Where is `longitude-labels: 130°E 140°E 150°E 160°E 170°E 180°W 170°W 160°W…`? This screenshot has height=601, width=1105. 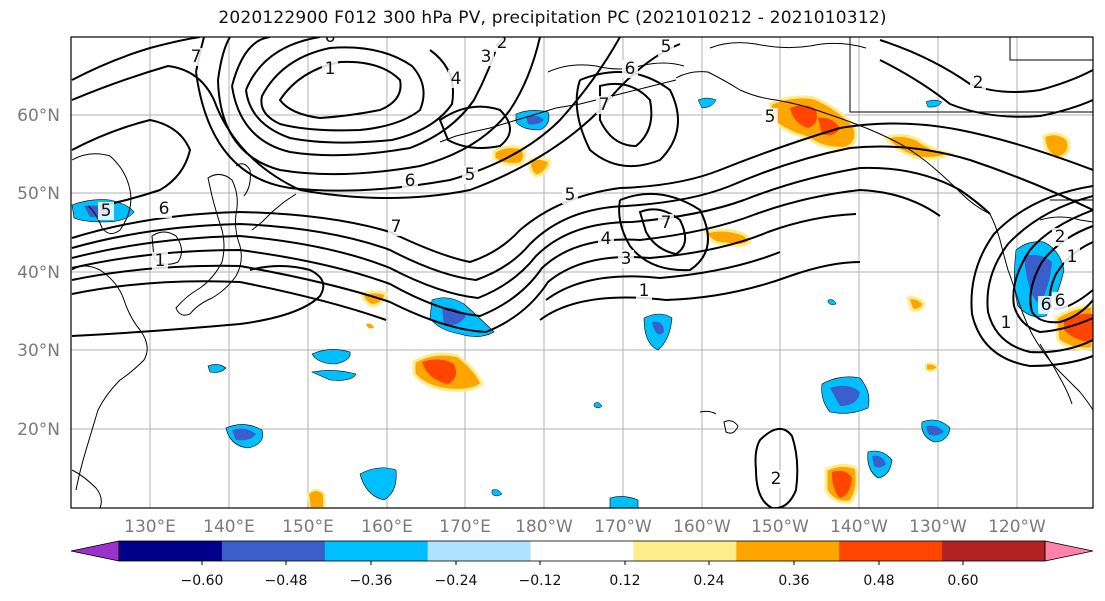
longitude-labels: 130°E 140°E 150°E 160°E 170°E 180°W 170°W 160°W… is located at coordinates (585, 527).